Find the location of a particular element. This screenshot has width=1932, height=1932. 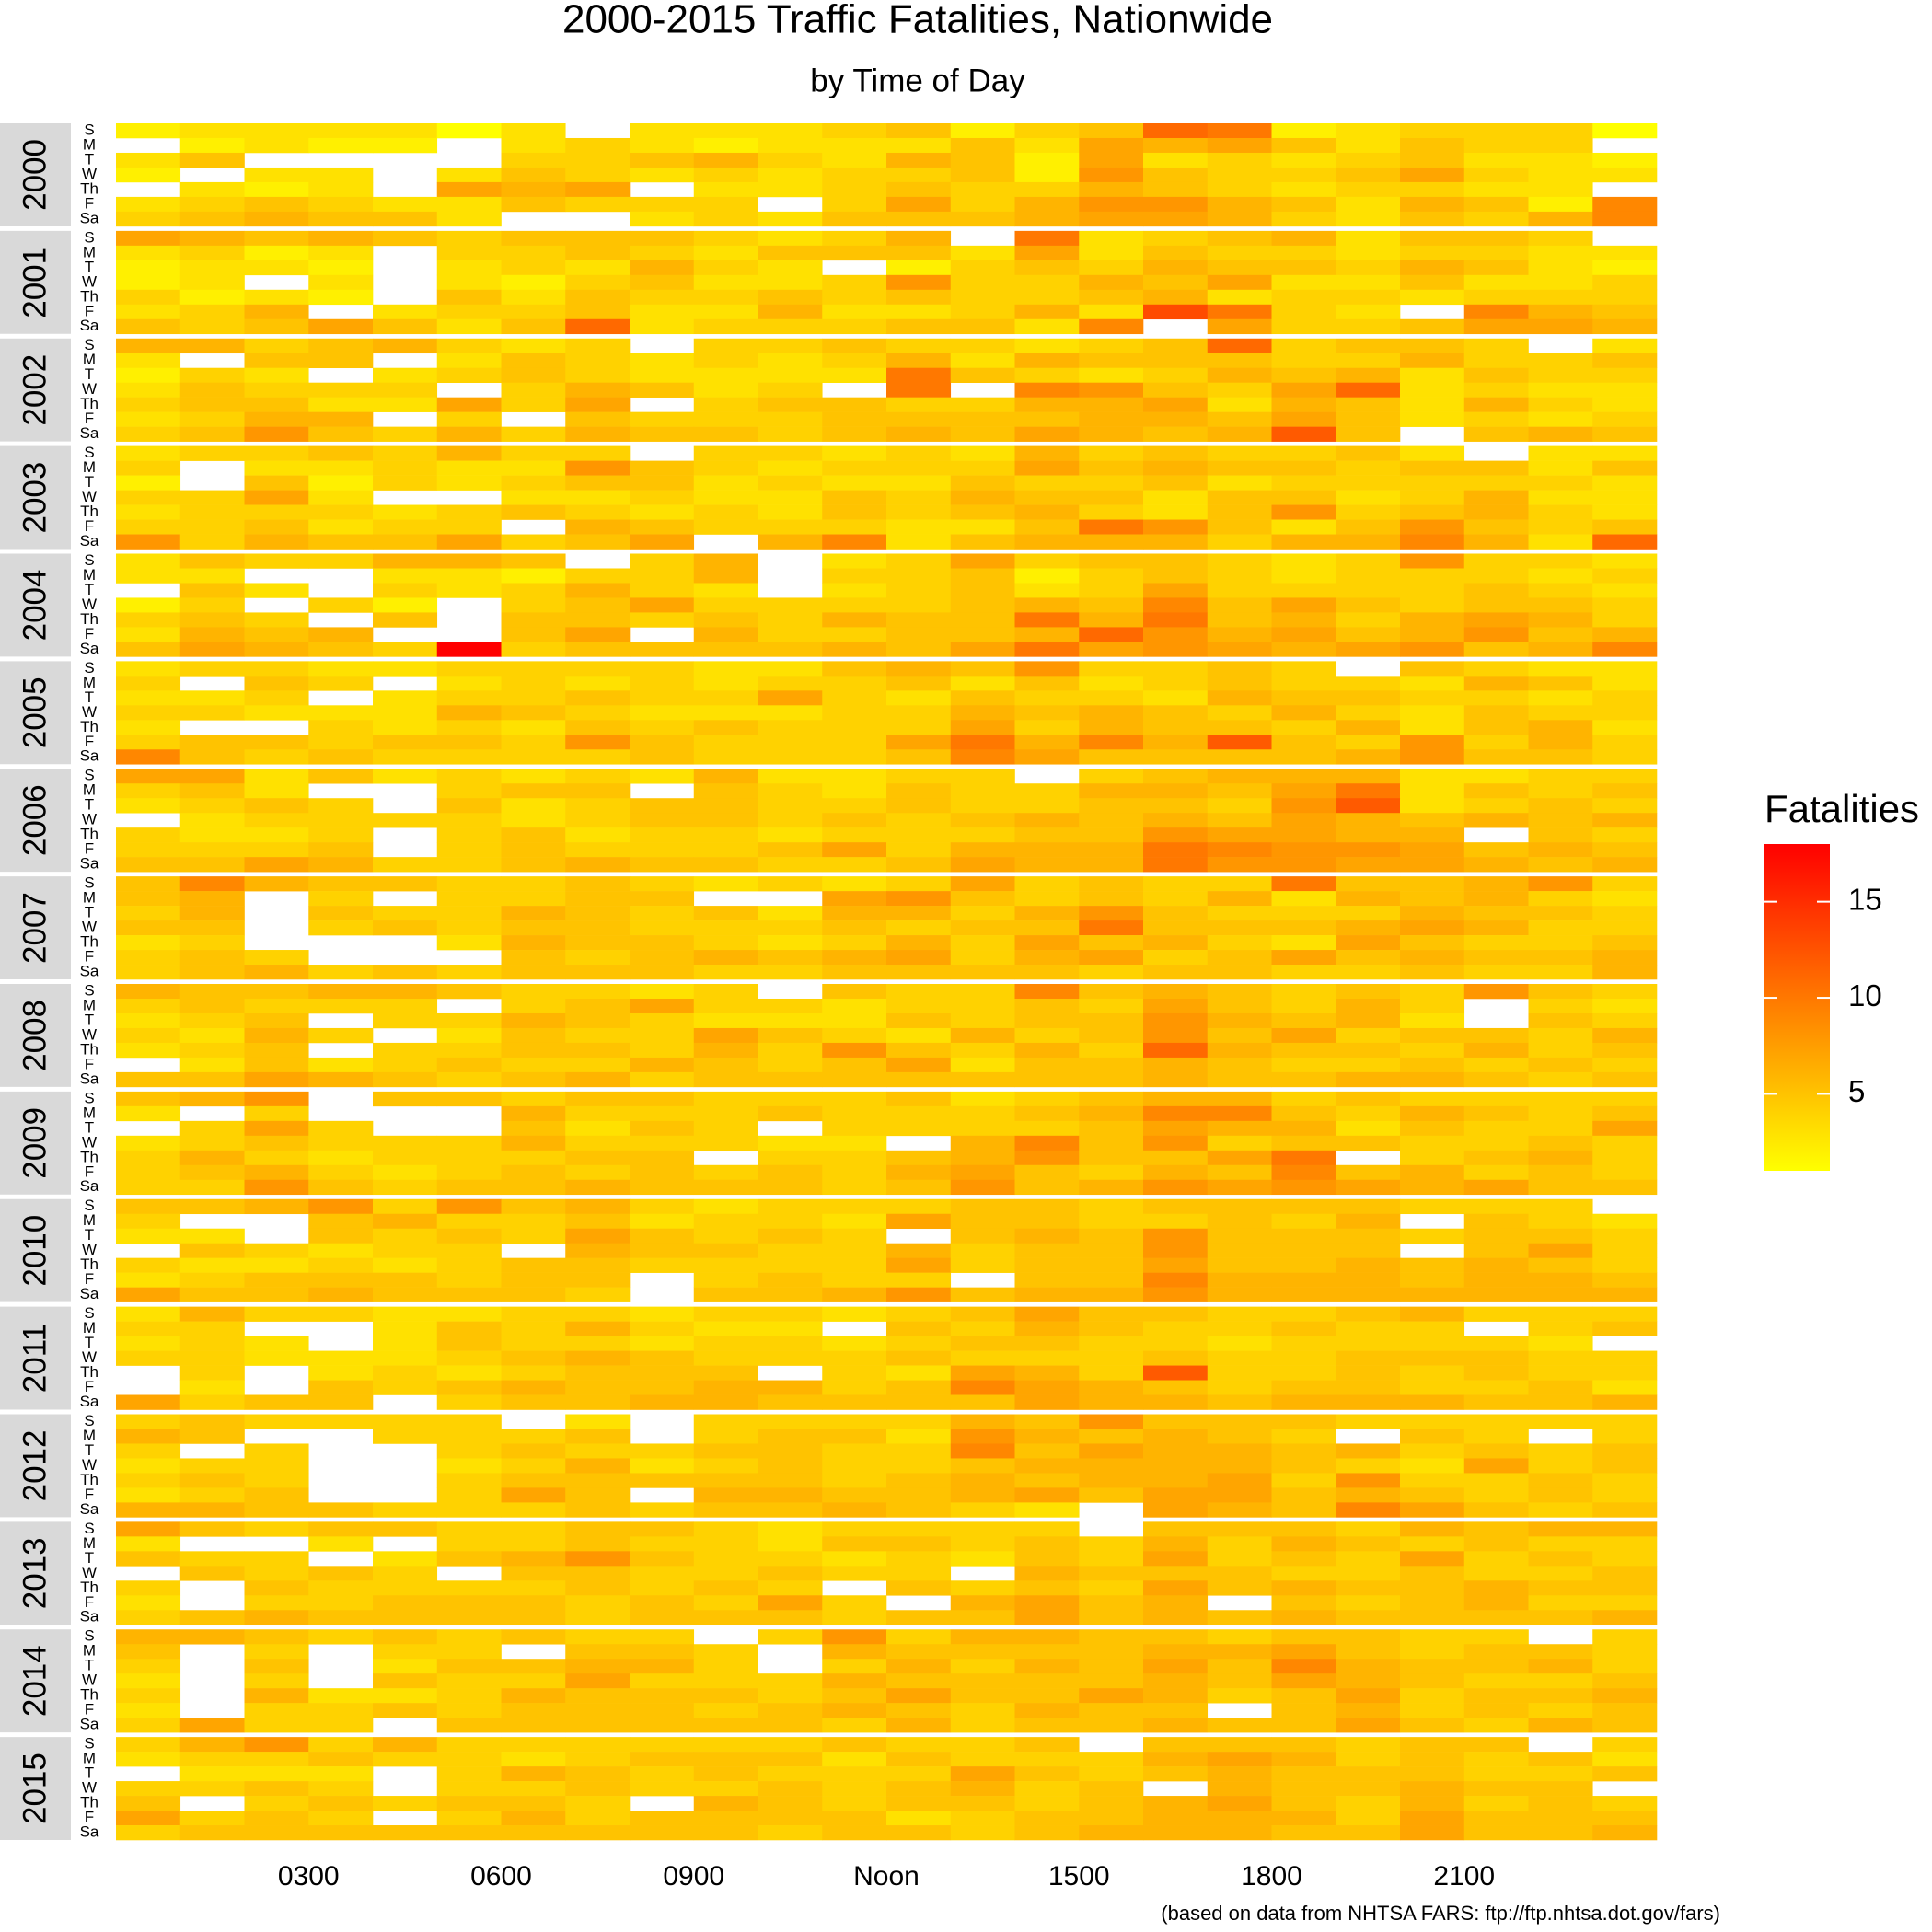

panel-label: 2002 is located at coordinates (35, 390).